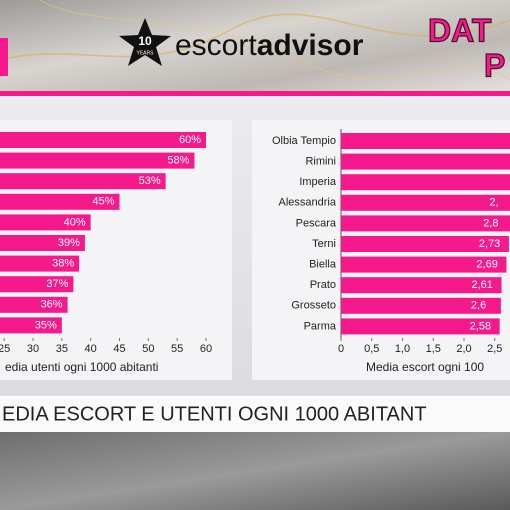 The image size is (510, 510). What do you see at coordinates (310, 45) in the screenshot?
I see `logo-text-2: advisor` at bounding box center [310, 45].